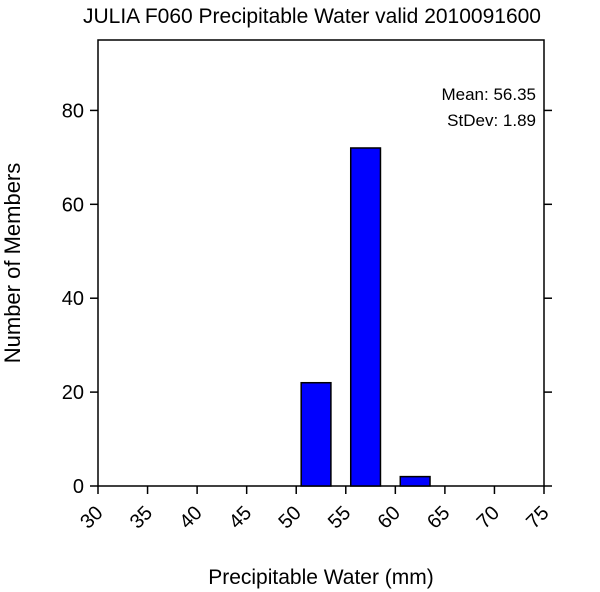 The width and height of the screenshot is (600, 592). What do you see at coordinates (12, 263) in the screenshot?
I see `y-axis-label: Number of Members` at bounding box center [12, 263].